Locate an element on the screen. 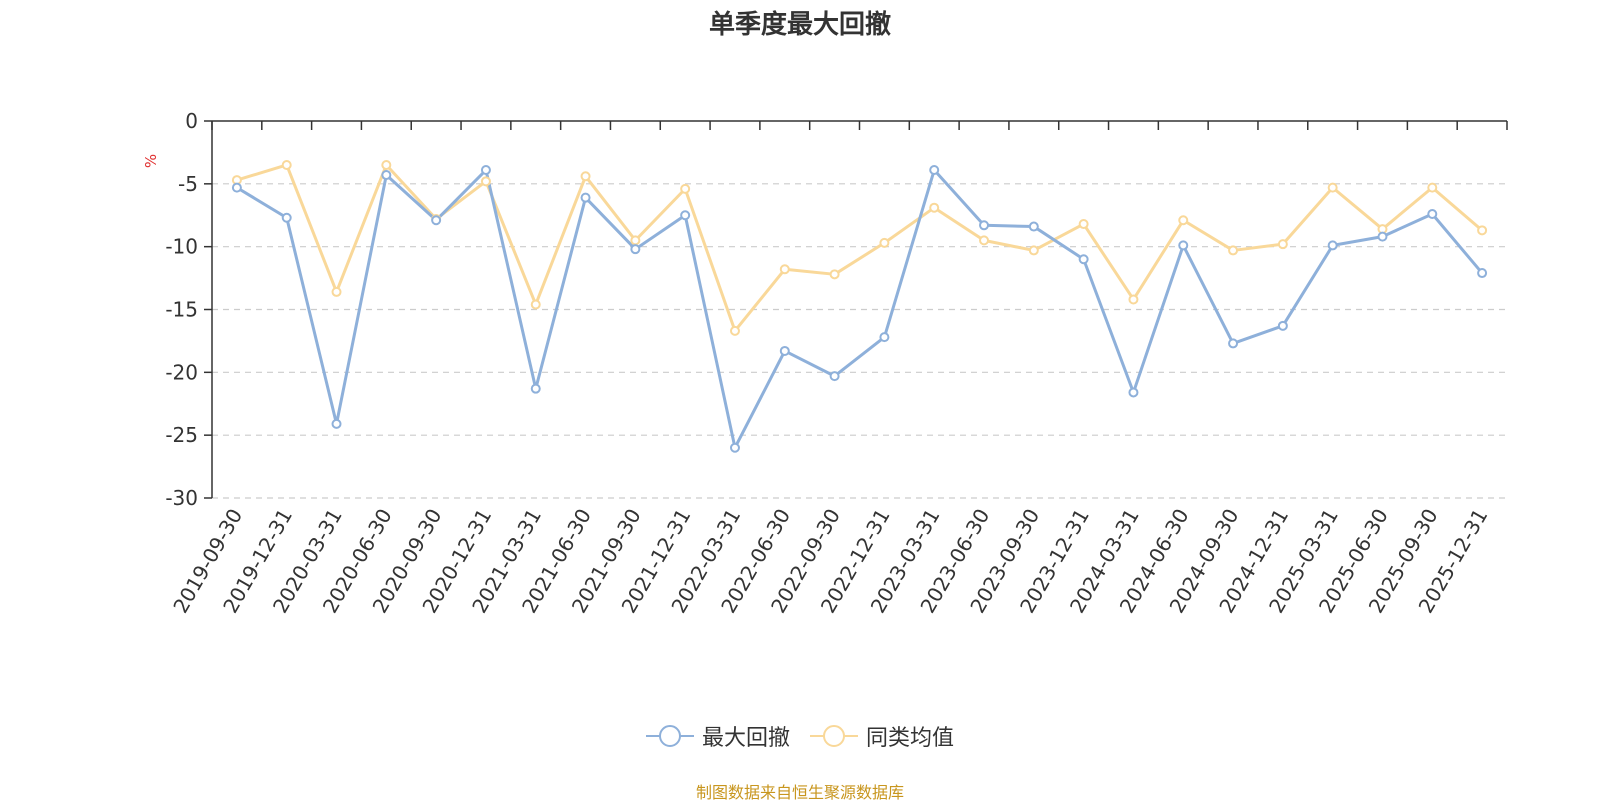 Image resolution: width=1600 pixels, height=803 pixels. y-tick-label: -25 is located at coordinates (181, 435).